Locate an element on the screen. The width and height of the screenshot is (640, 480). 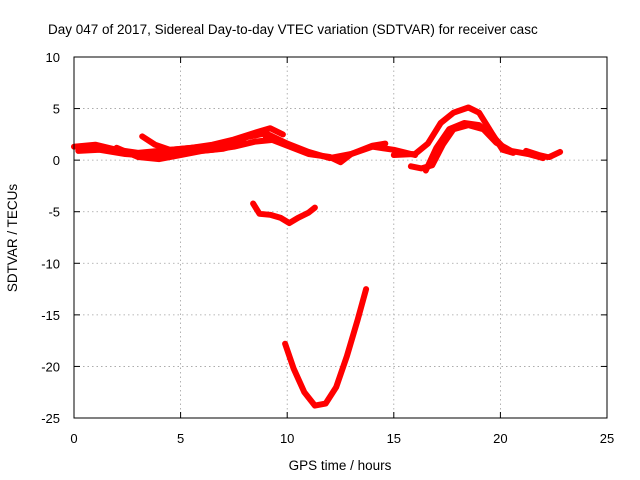
y-tick-label: 0 is located at coordinates (56, 160).